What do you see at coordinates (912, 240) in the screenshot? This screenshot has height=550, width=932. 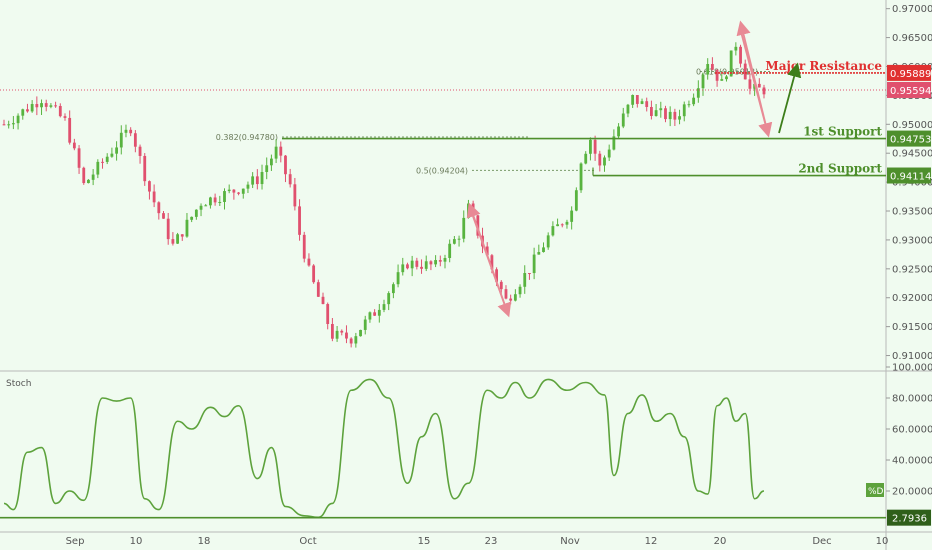 I see `price-tick-label: 0.93000` at bounding box center [912, 240].